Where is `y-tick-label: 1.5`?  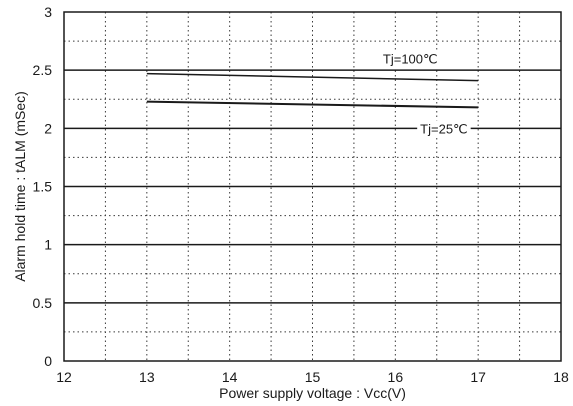
y-tick-label: 1.5 is located at coordinates (43, 187).